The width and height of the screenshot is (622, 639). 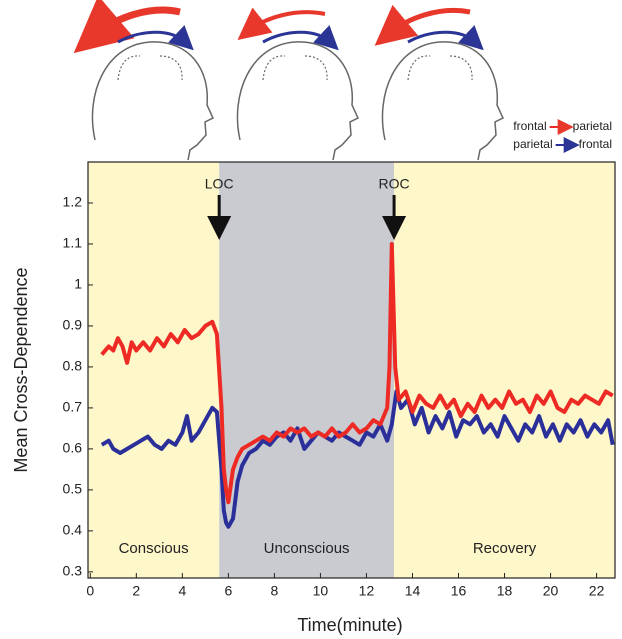 What do you see at coordinates (73, 571) in the screenshot?
I see `y-tick-label: 0.3` at bounding box center [73, 571].